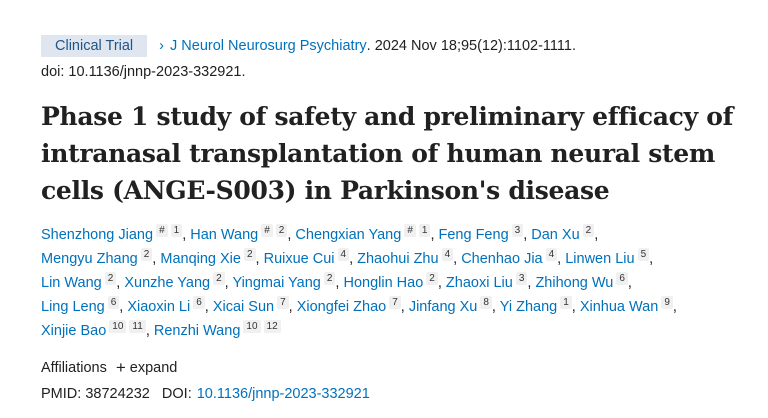  Describe the element at coordinates (74, 368) in the screenshot. I see `affiliations-label: Affiliations` at that location.